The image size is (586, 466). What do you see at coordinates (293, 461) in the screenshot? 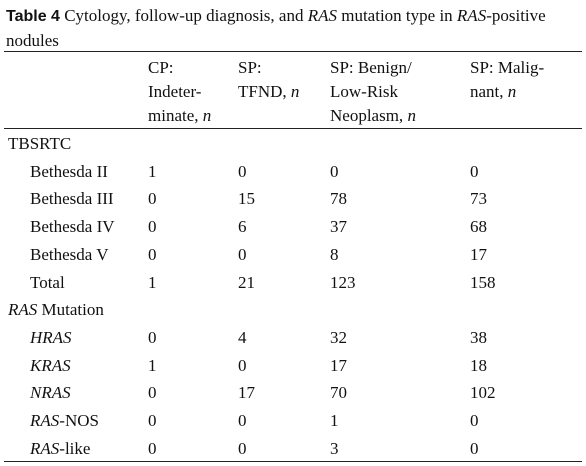
I see `bottom-rule` at bounding box center [293, 461].